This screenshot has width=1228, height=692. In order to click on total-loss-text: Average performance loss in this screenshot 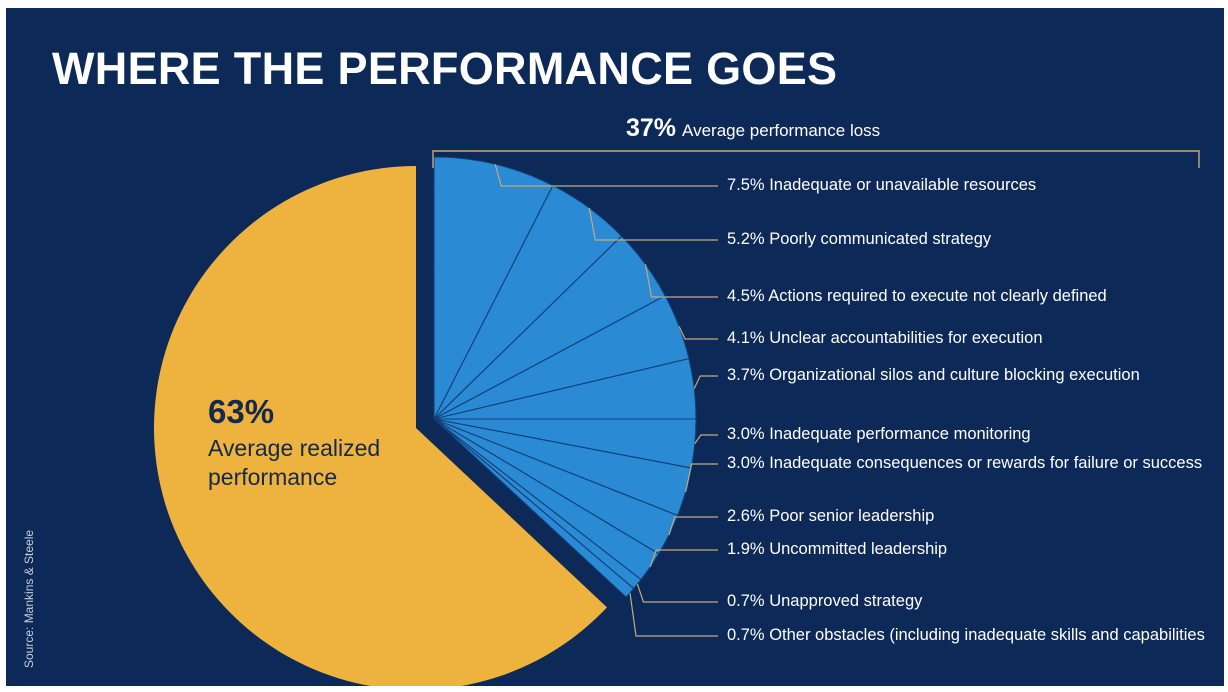, I will do `click(781, 130)`.